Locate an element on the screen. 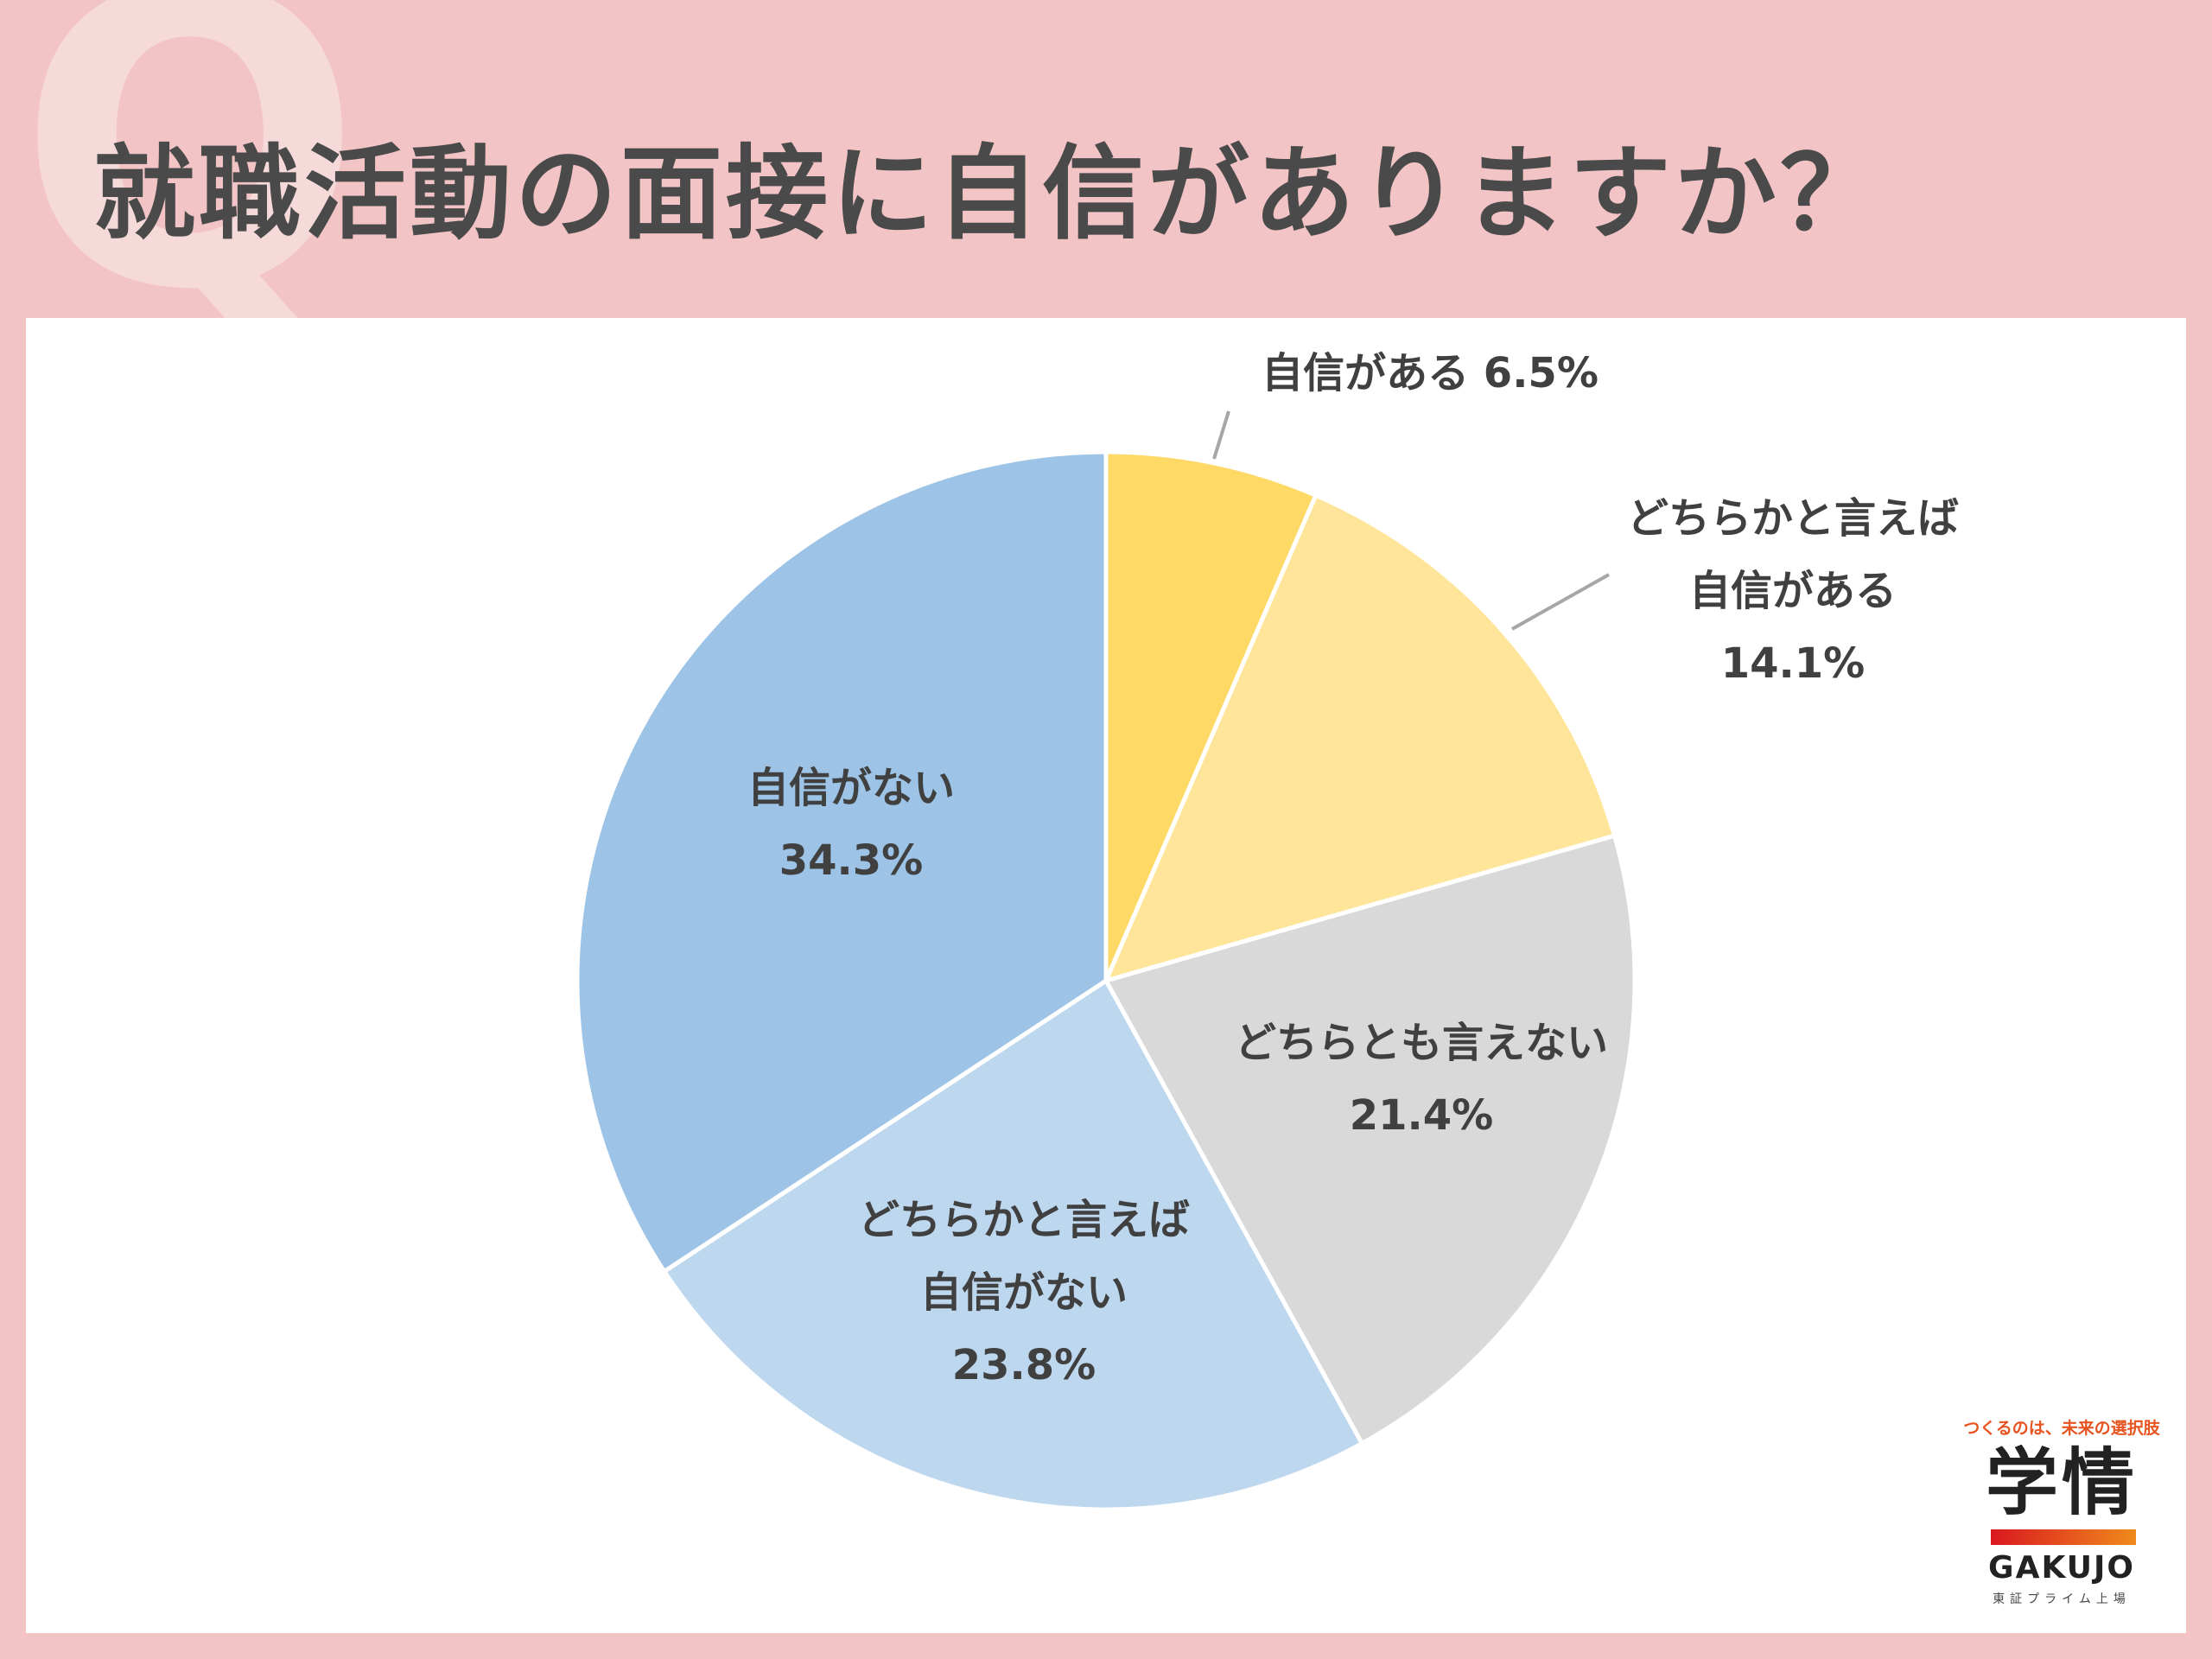 The height and width of the screenshot is (1659, 2212). logo-subtitle: 東証プライム上場 is located at coordinates (2062, 1599).